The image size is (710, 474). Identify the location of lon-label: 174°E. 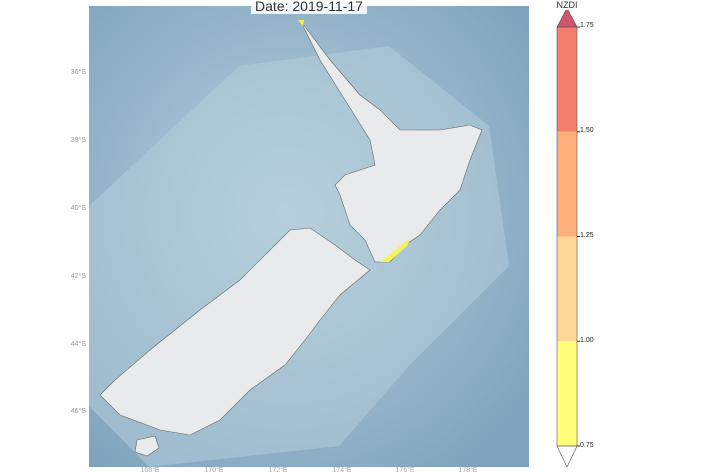
(342, 470).